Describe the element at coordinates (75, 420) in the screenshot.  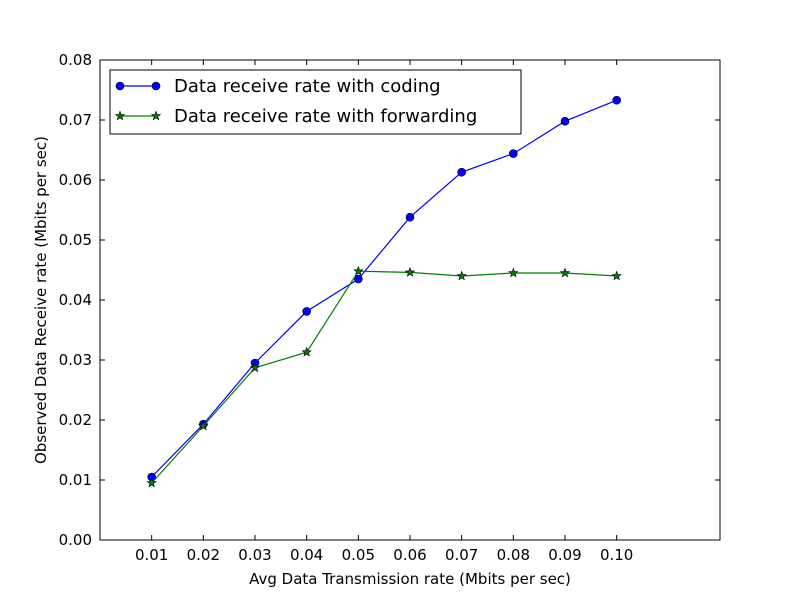
I see `y-tick-label: 0.02` at that location.